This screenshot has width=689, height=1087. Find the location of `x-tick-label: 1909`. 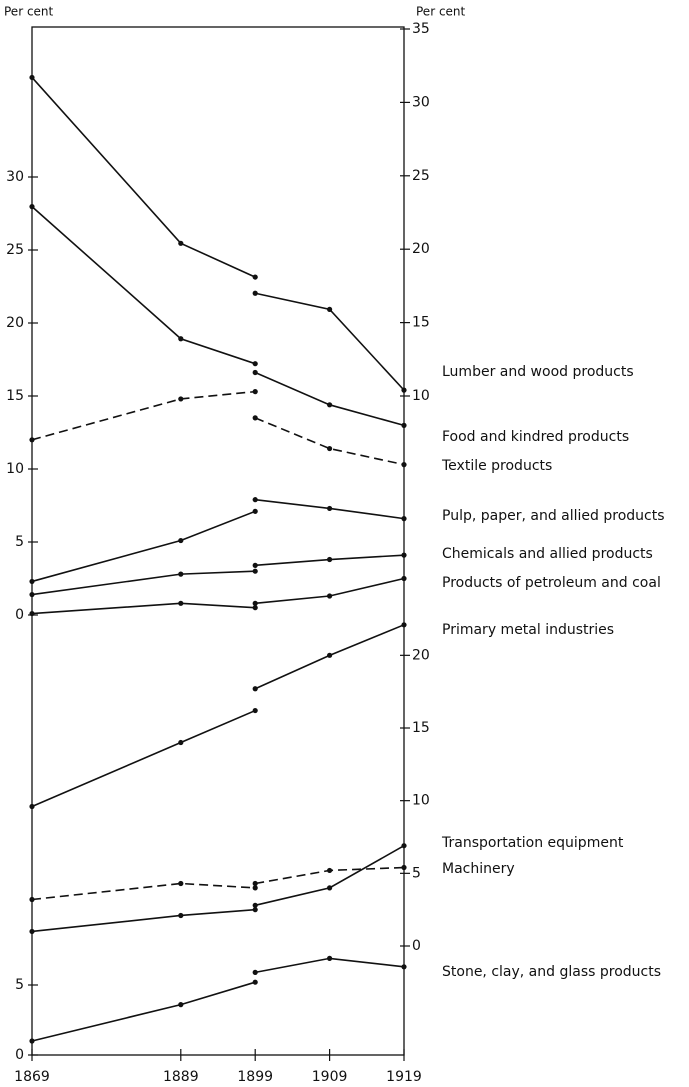

x-tick-label: 1909 is located at coordinates (330, 1077).